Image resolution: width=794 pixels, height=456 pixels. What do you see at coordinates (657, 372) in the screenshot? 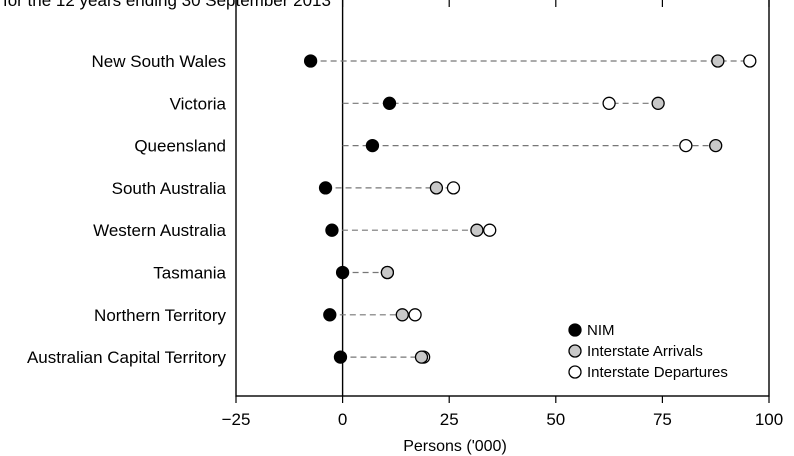
I see `legend-label: Interstate Departures` at bounding box center [657, 372].